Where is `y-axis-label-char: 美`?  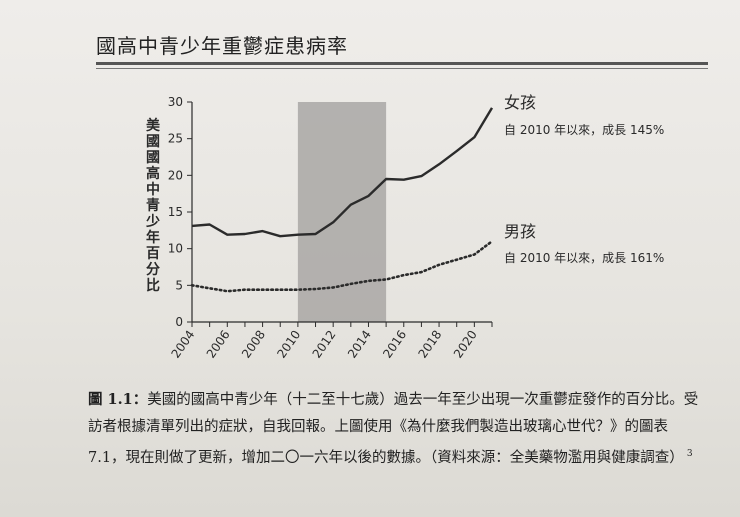 y-axis-label-char: 美 is located at coordinates (153, 125).